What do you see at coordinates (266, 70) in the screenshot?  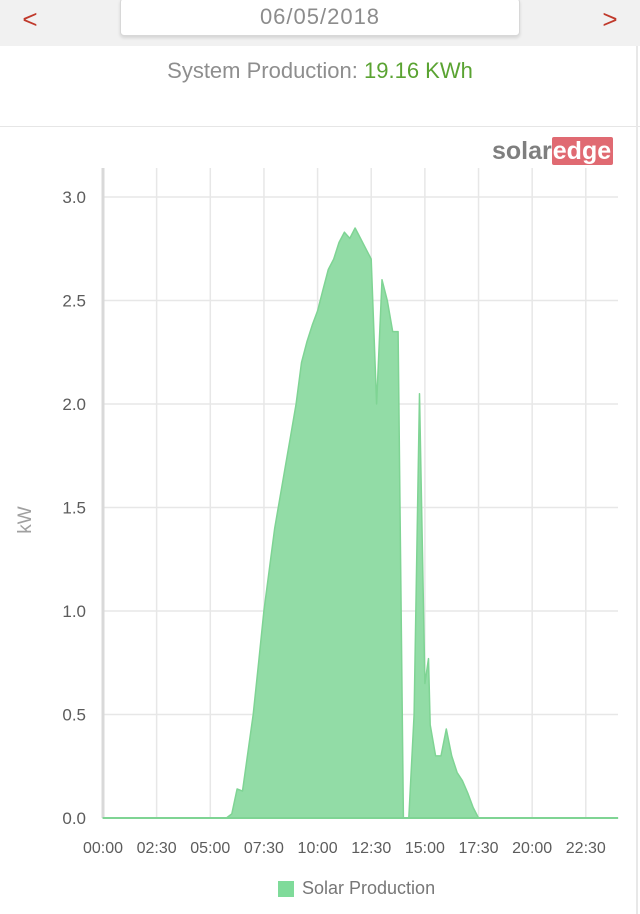 I see `system-production-label: System Production:` at bounding box center [266, 70].